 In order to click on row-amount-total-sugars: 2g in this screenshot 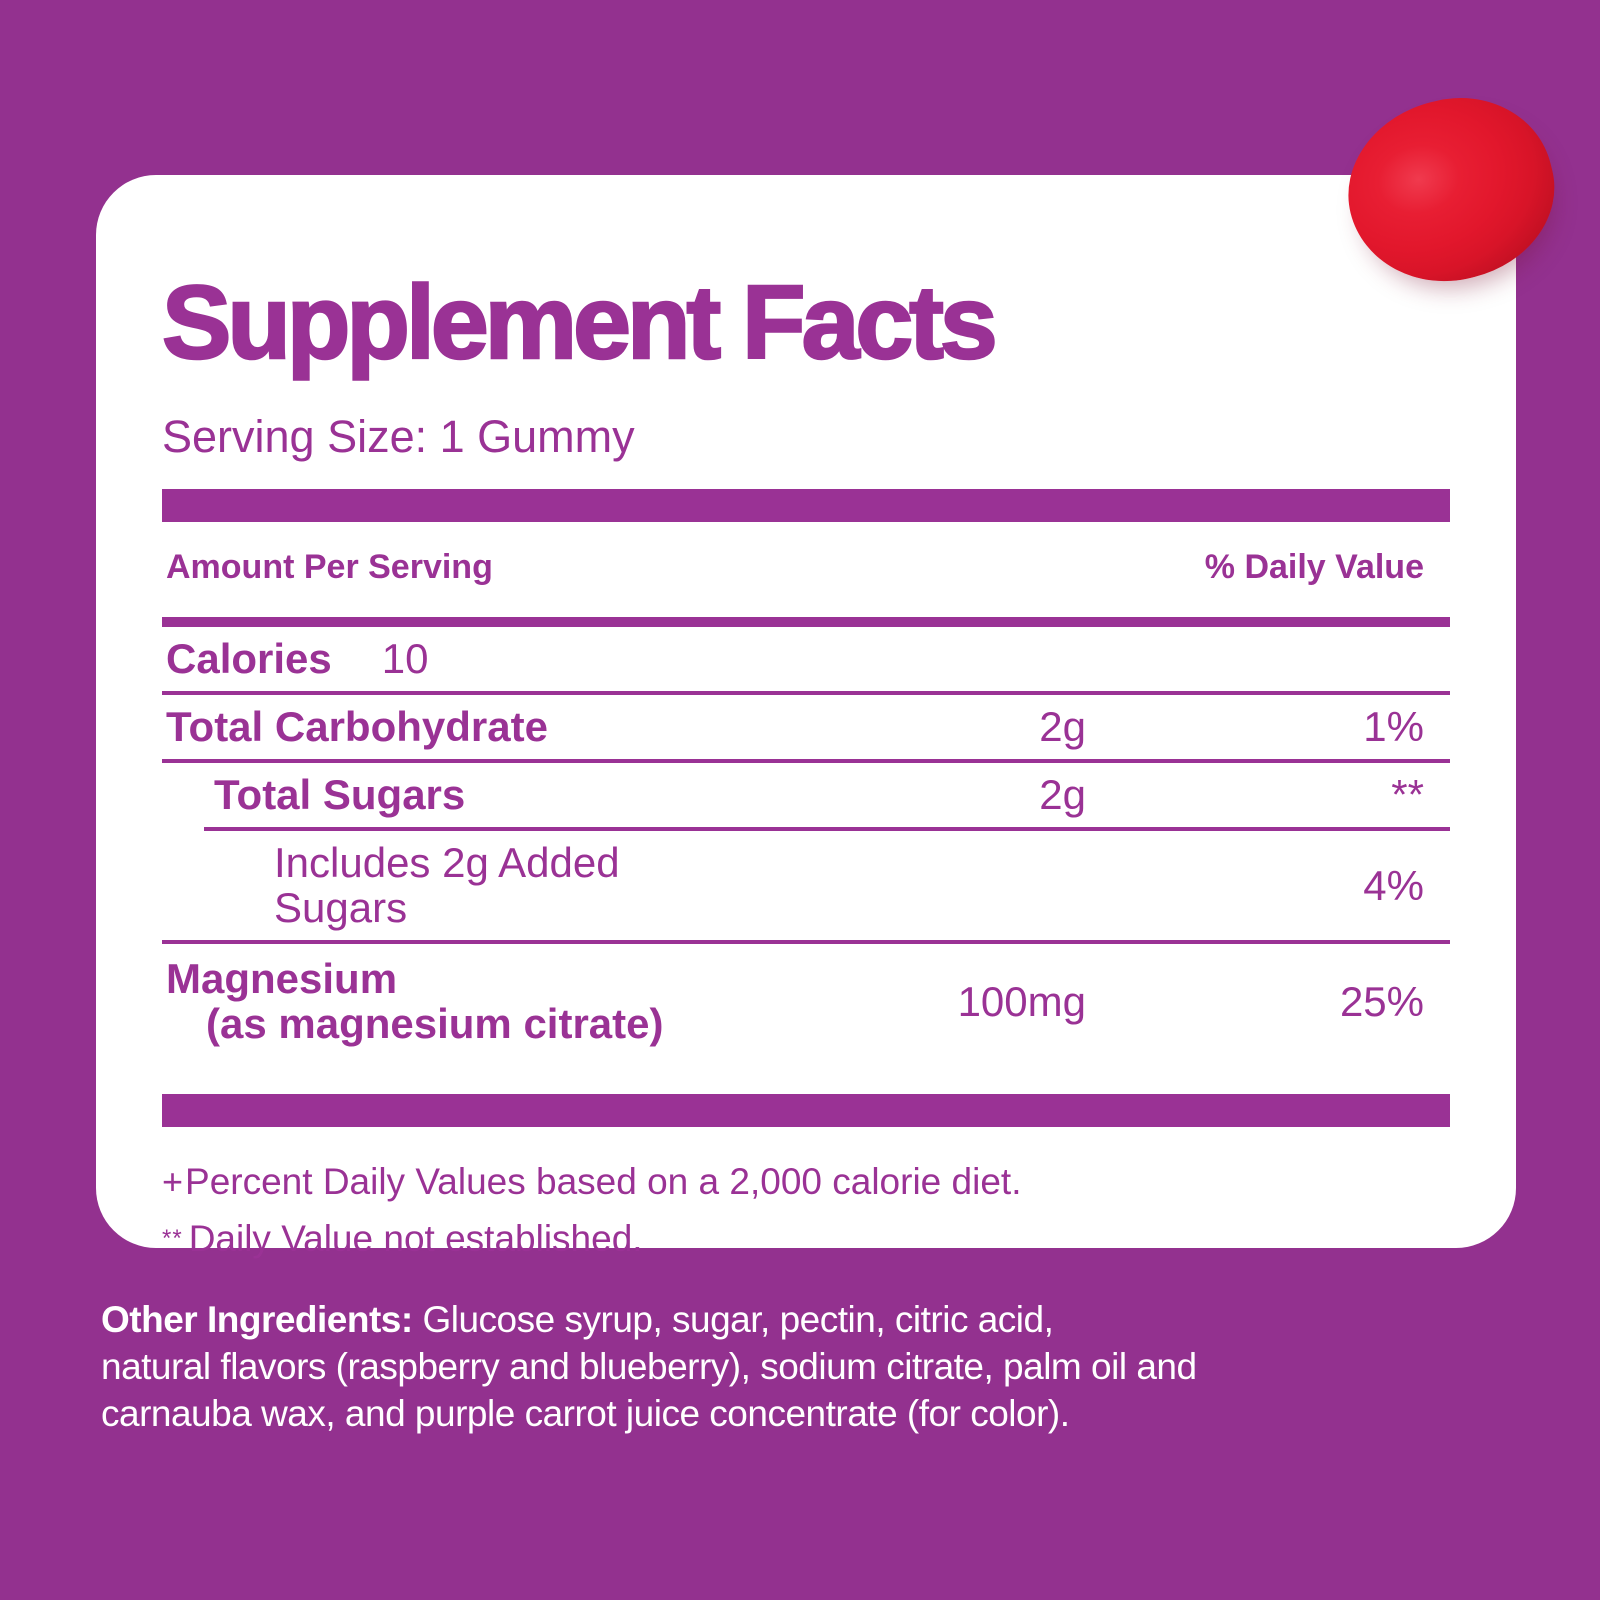, I will do `click(1062, 794)`.